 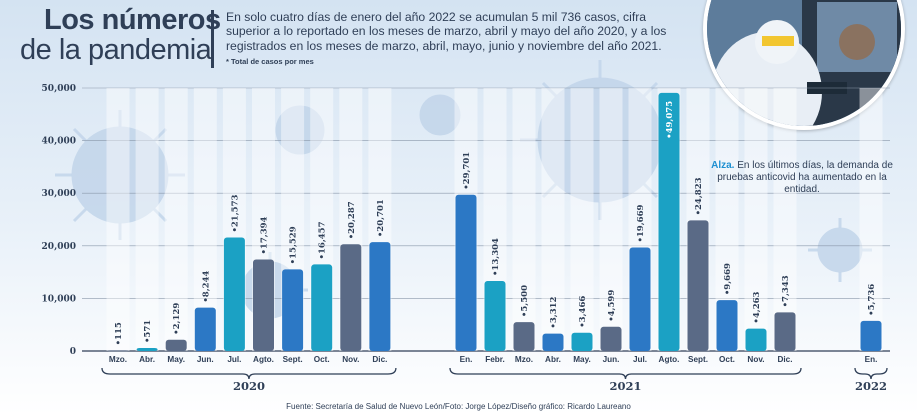 I want to click on value-label: •5,500, so click(x=525, y=301).